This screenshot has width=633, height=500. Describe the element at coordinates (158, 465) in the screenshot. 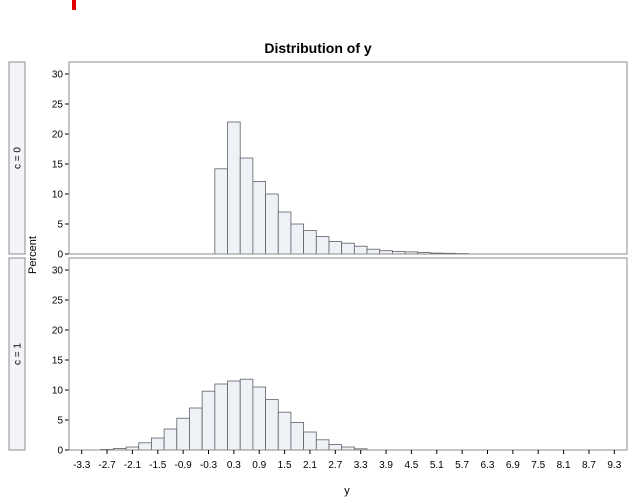

I see `x-tick-label: -1.5` at that location.